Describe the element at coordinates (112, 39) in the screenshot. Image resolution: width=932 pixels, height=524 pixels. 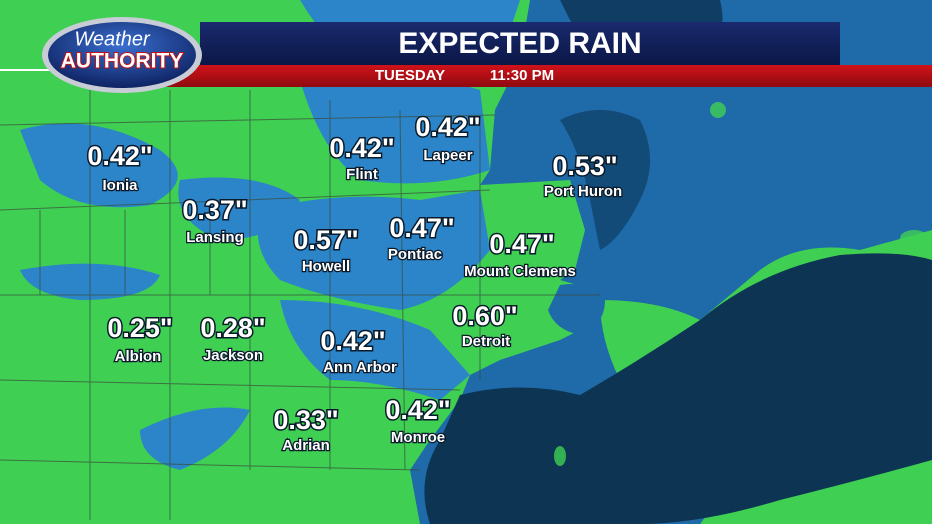
I see `logo-top: Weather` at that location.